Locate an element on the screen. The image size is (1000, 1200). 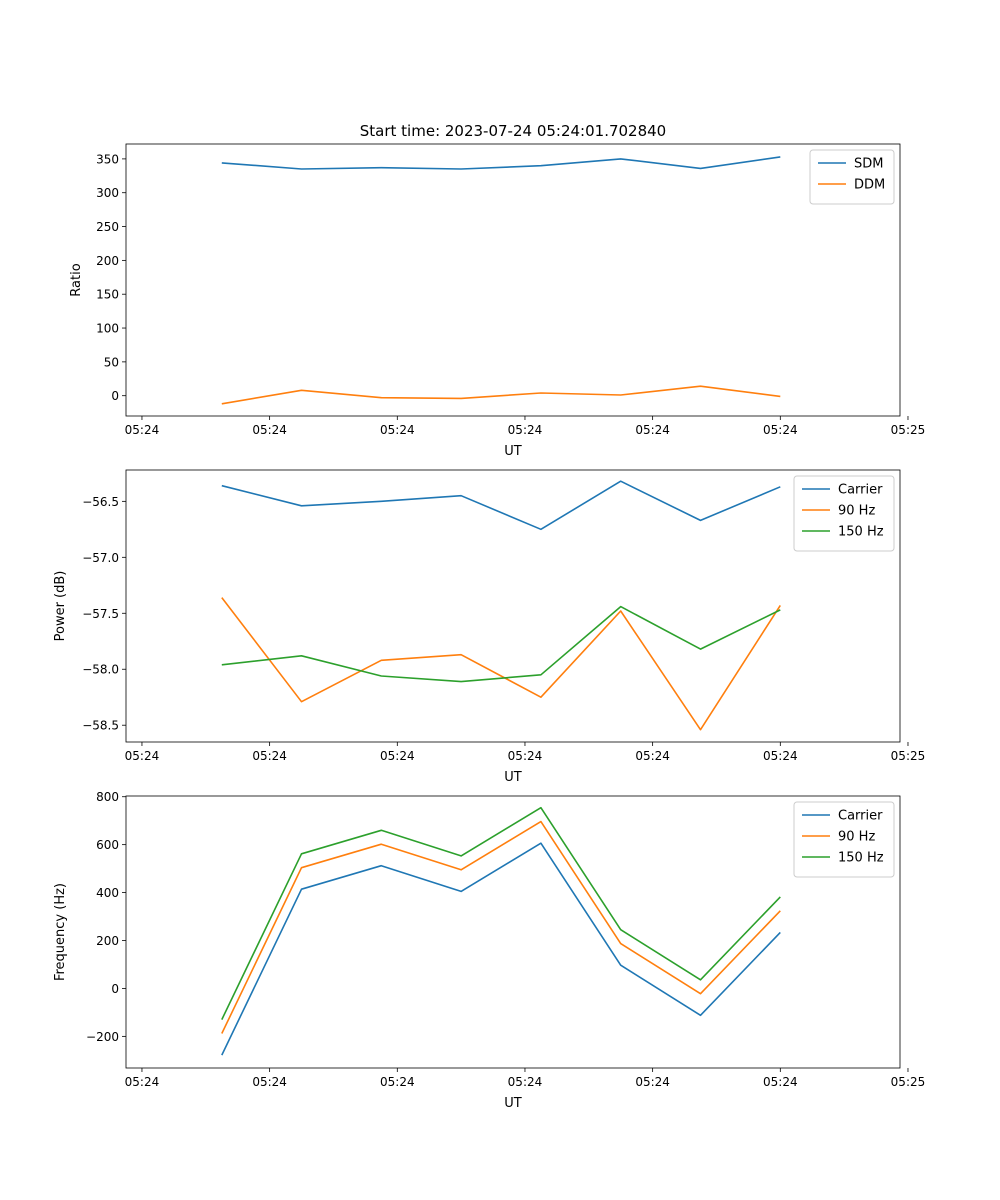
legend-label: SDM is located at coordinates (868, 164).